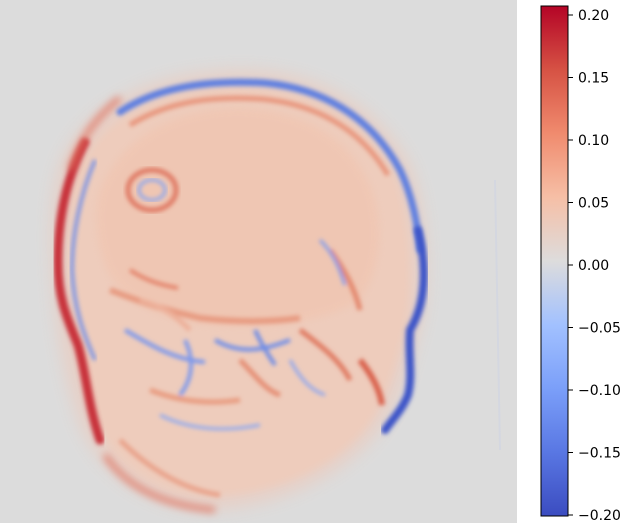 The image size is (637, 523). I want to click on colorbar-tick-label: −0.20, so click(599, 515).